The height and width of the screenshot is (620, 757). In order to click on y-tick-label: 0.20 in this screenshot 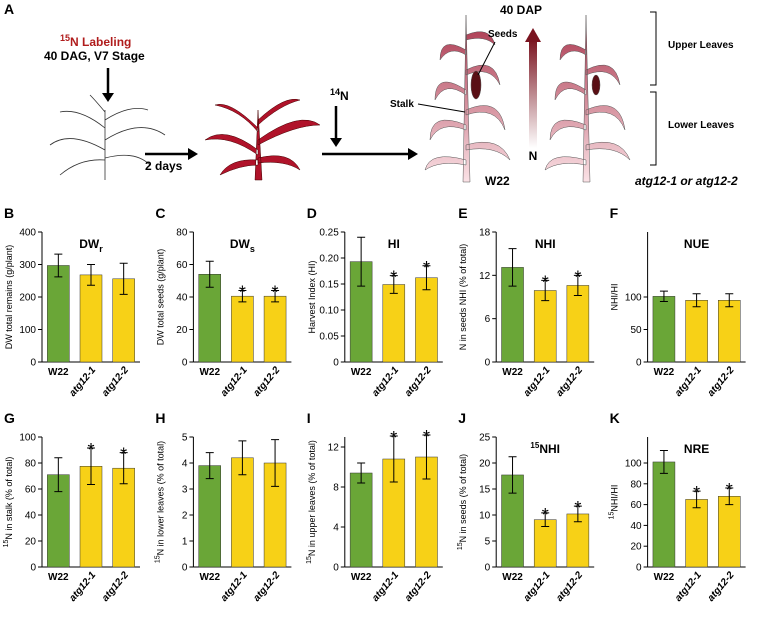, I will do `click(329, 259)`.